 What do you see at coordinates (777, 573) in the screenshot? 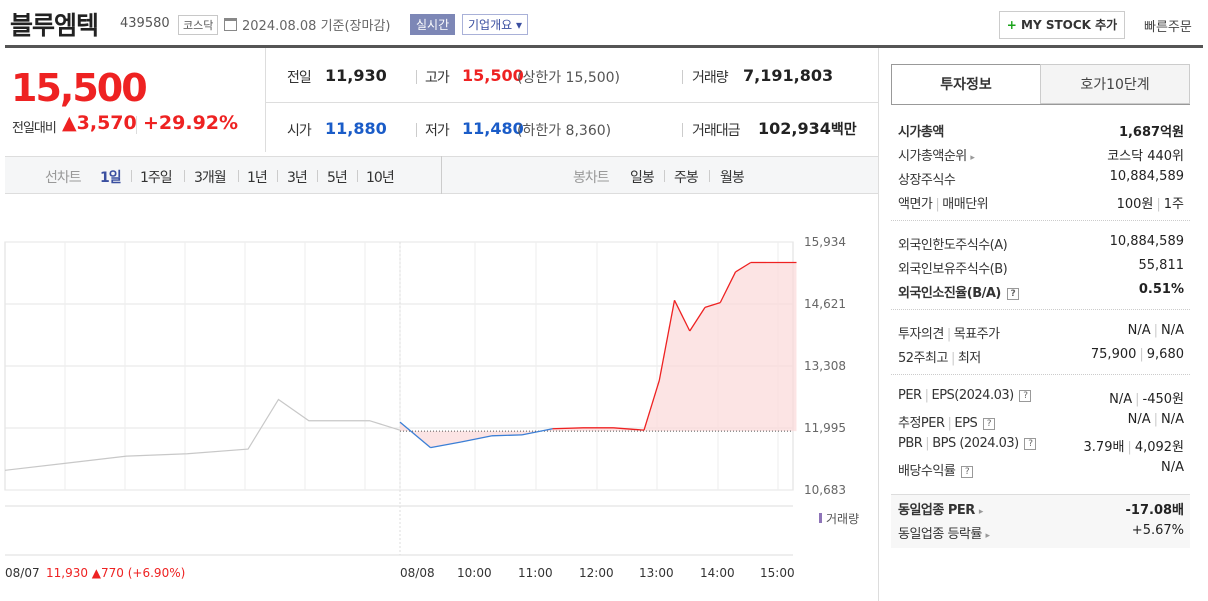
I see `x-tick-label: 15:00` at bounding box center [777, 573].